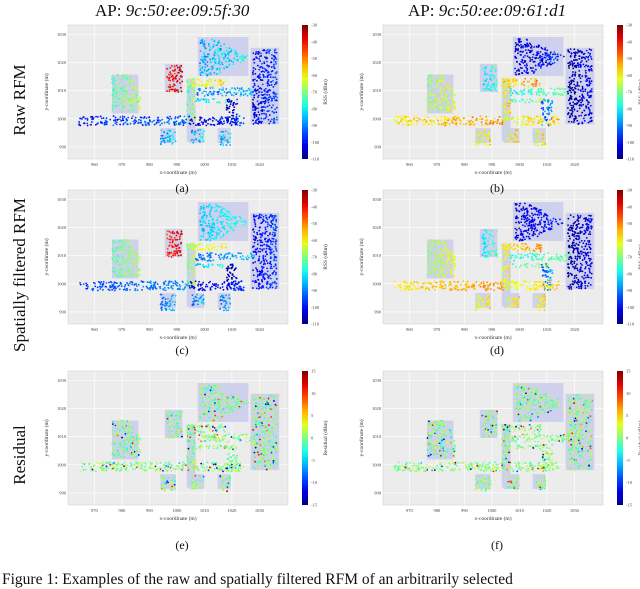 Image resolution: width=640 pixels, height=589 pixels. Describe the element at coordinates (314, 75) in the screenshot. I see `colorbar-tick-label: -60` at that location.